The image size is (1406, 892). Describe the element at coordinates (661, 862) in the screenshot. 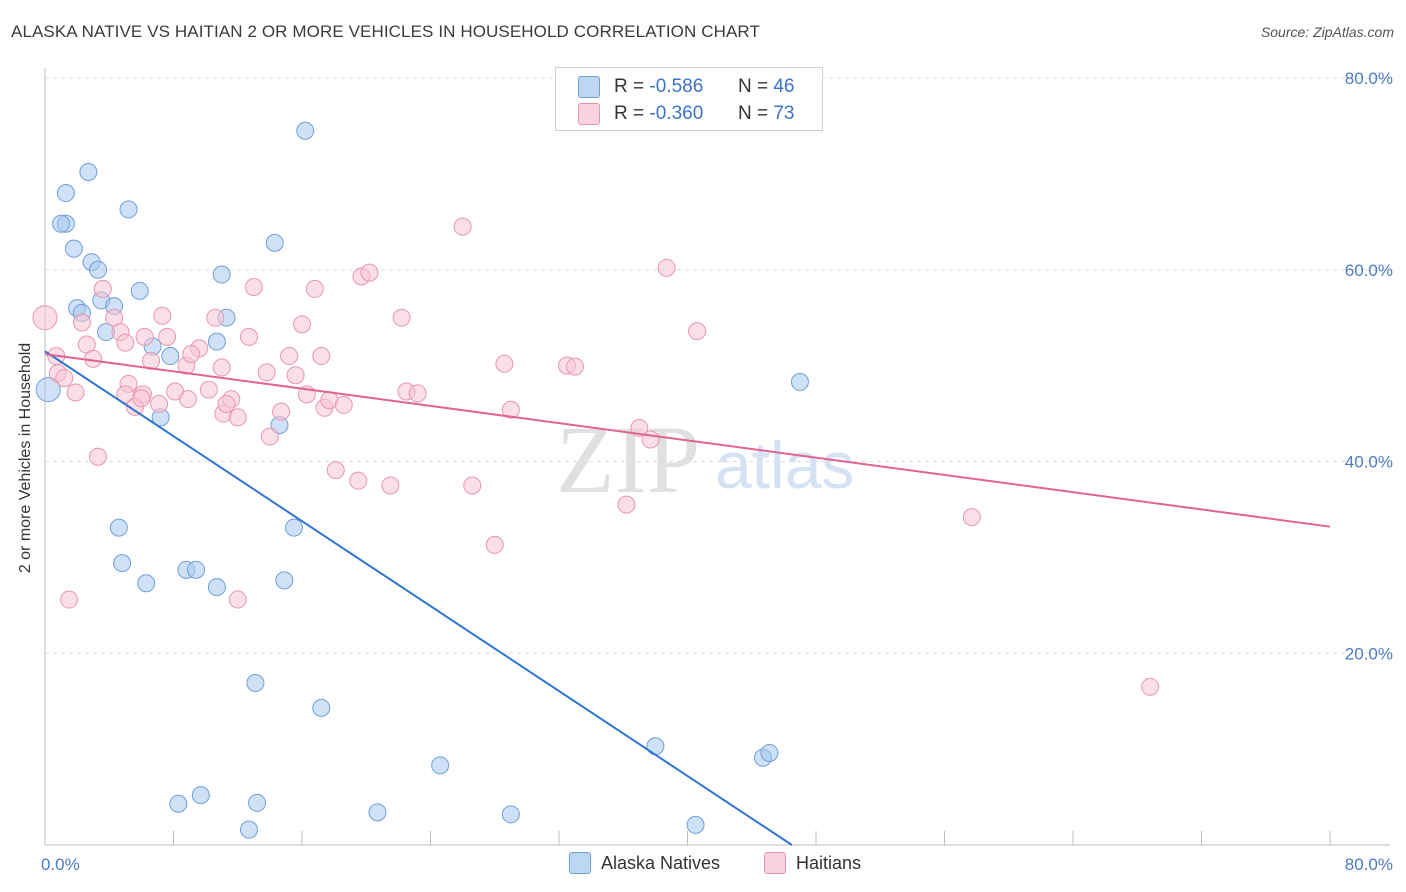

I see `series-label-alaska: Alaska Natives` at that location.